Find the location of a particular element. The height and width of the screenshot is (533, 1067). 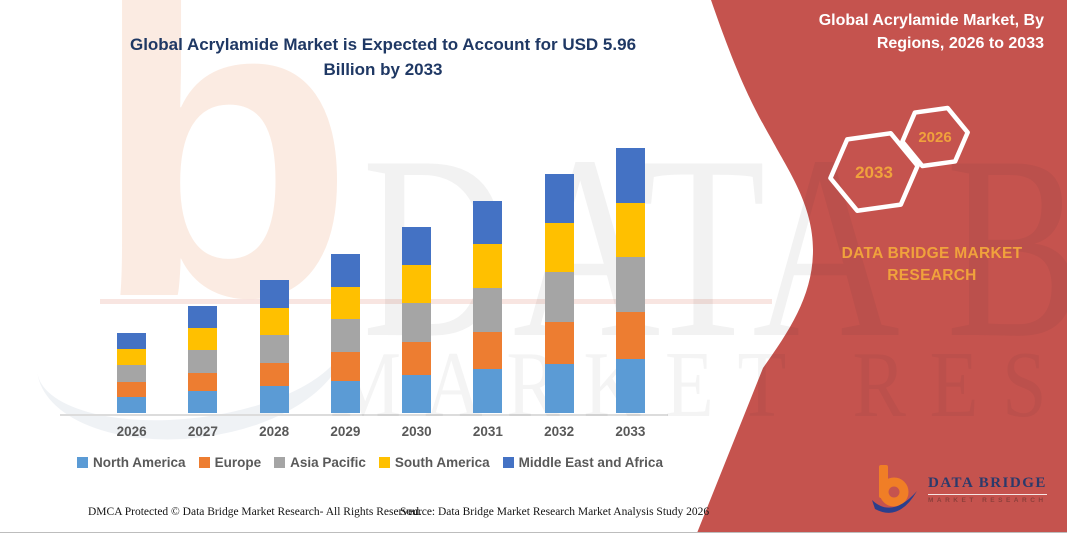

bar-column-2027 is located at coordinates (202, 359).